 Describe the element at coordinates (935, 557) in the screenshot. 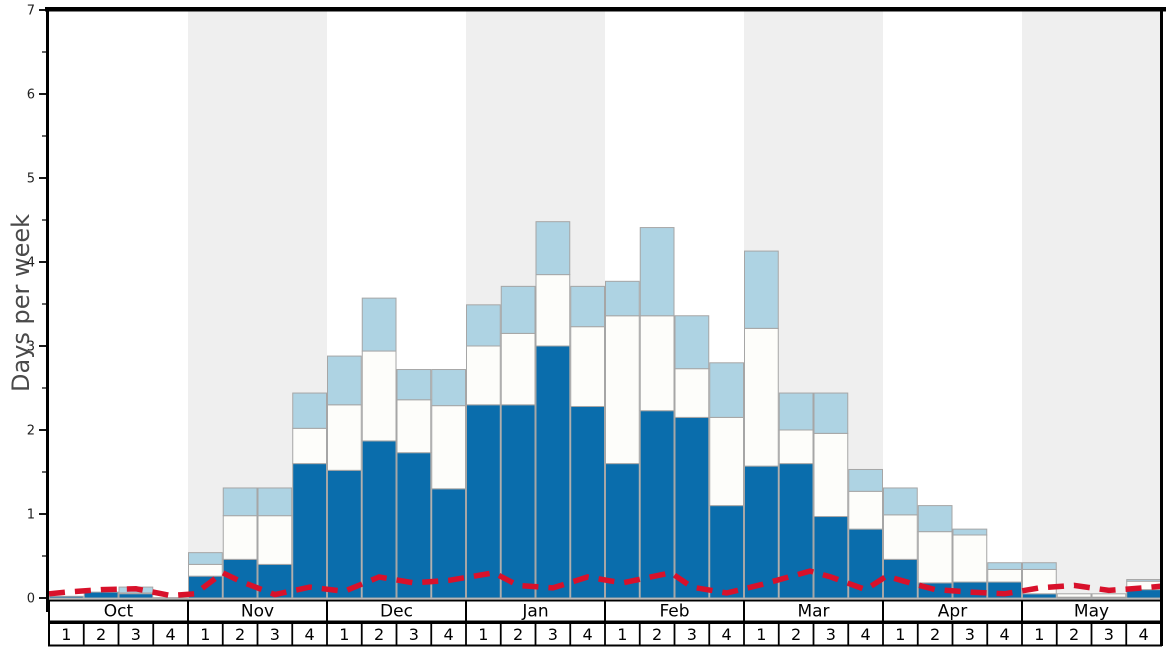

I see `bar-apr-w2-white` at that location.